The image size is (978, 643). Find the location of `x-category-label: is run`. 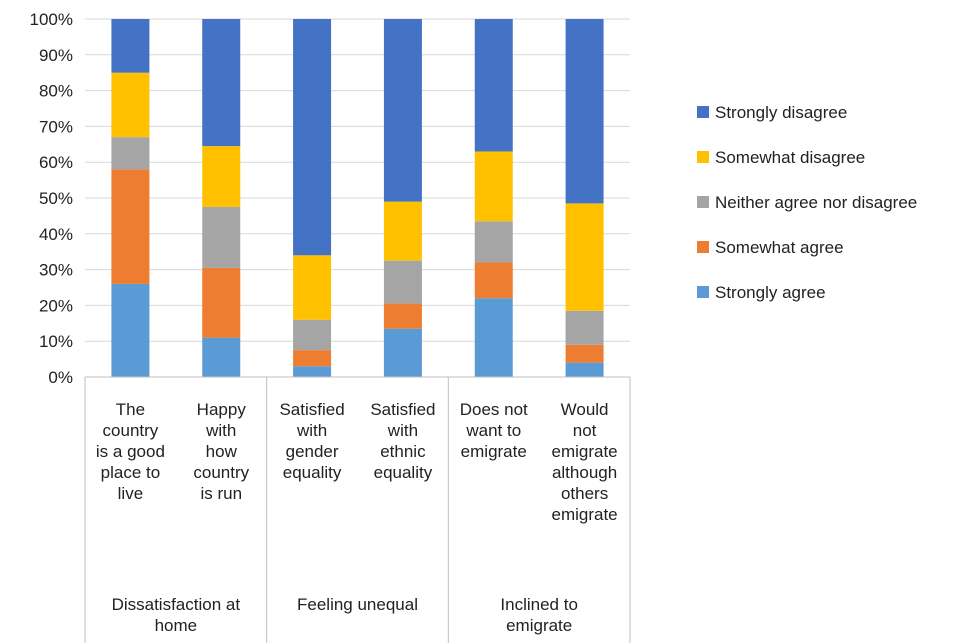

x-category-label: is run is located at coordinates (221, 493).